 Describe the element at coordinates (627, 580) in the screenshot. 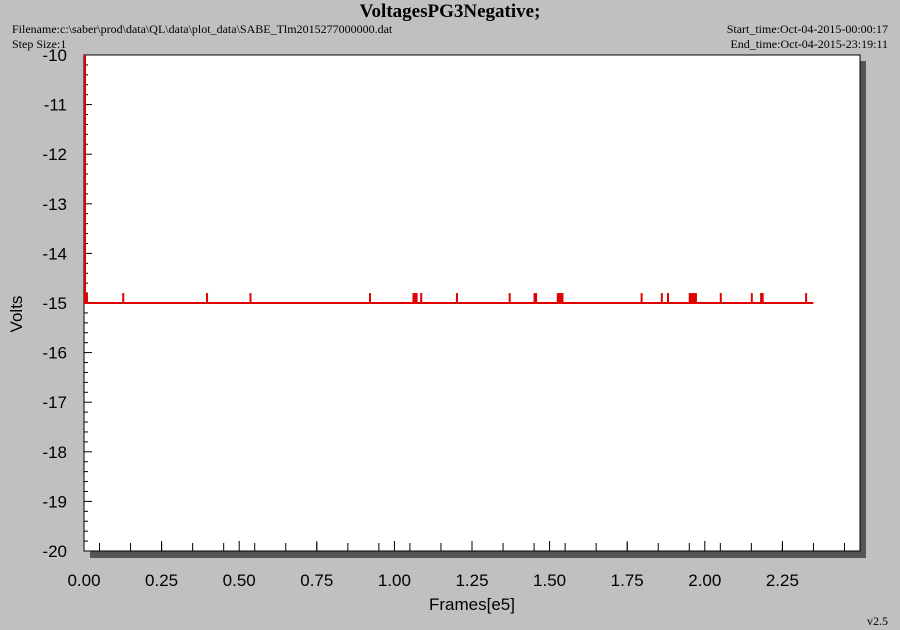

I see `x-tick-label: 1.75` at that location.